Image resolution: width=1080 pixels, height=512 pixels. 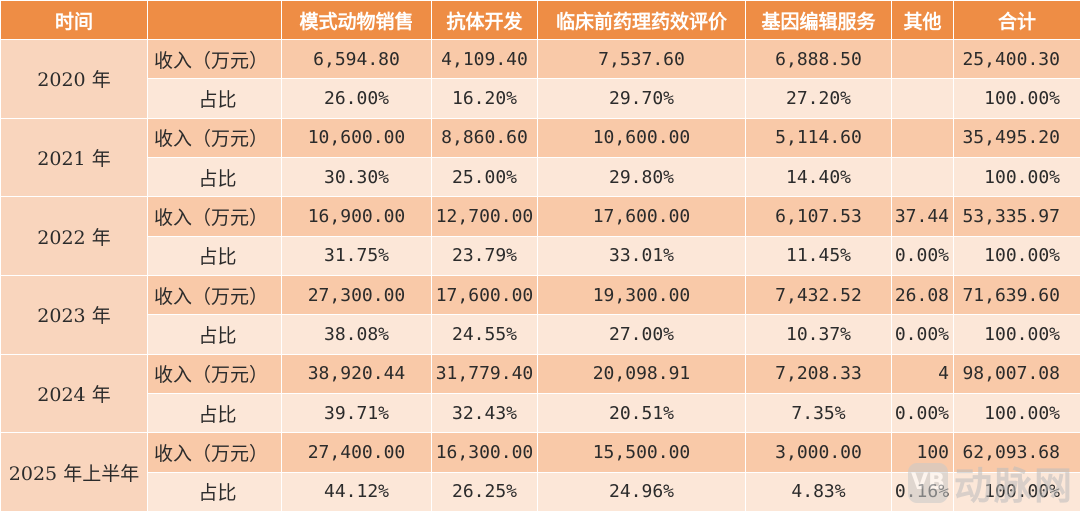 I want to click on table-row-share: 占比 30.30% 25.00% 29.80% 14.40% 100.00%, so click(x=540, y=177).